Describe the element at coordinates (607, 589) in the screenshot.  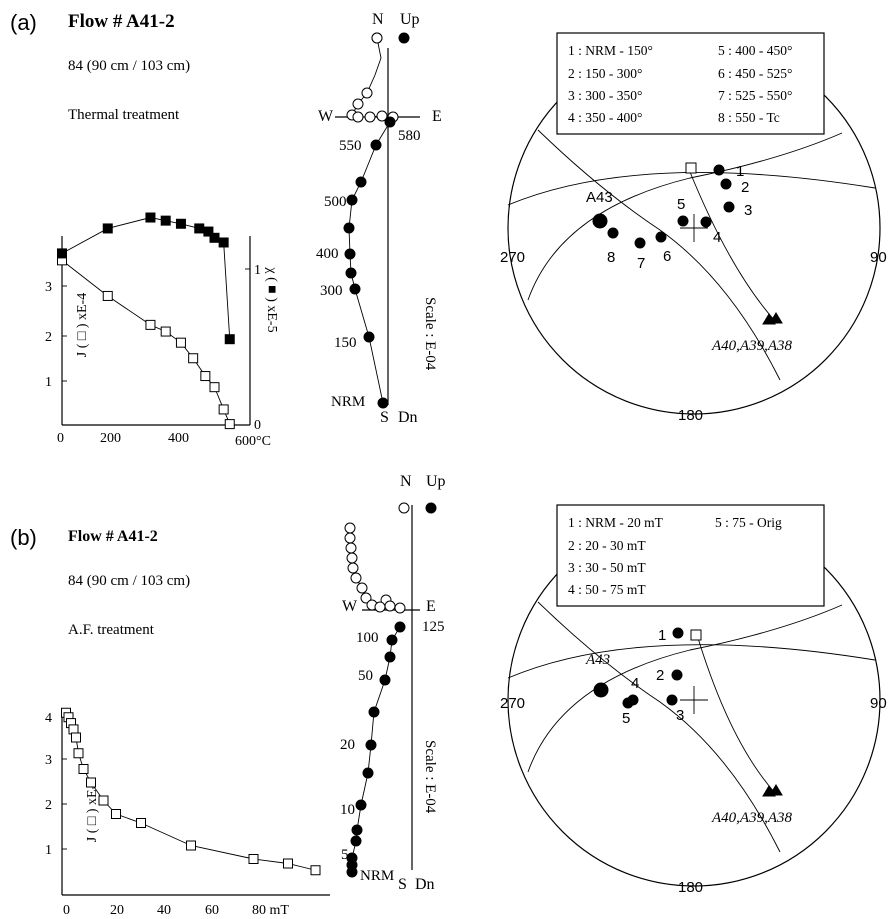
I see `stereonet-b-legend-item: 4 : 50 - 75 mT` at that location.